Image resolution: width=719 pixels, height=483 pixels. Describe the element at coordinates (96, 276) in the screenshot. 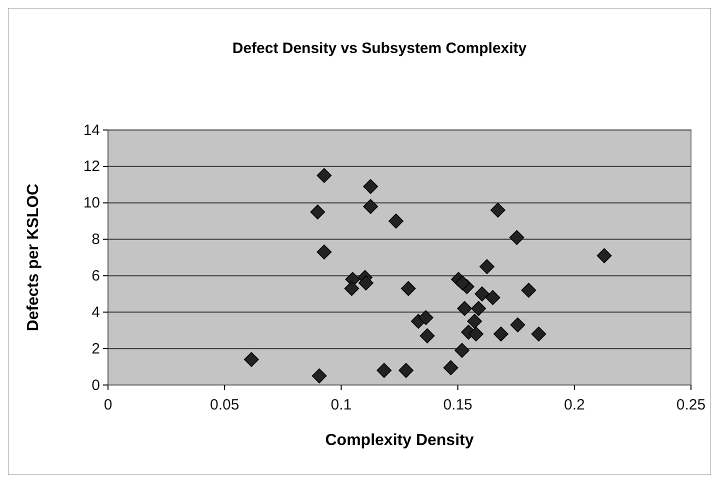

I see `y-tick-label: 6` at that location.